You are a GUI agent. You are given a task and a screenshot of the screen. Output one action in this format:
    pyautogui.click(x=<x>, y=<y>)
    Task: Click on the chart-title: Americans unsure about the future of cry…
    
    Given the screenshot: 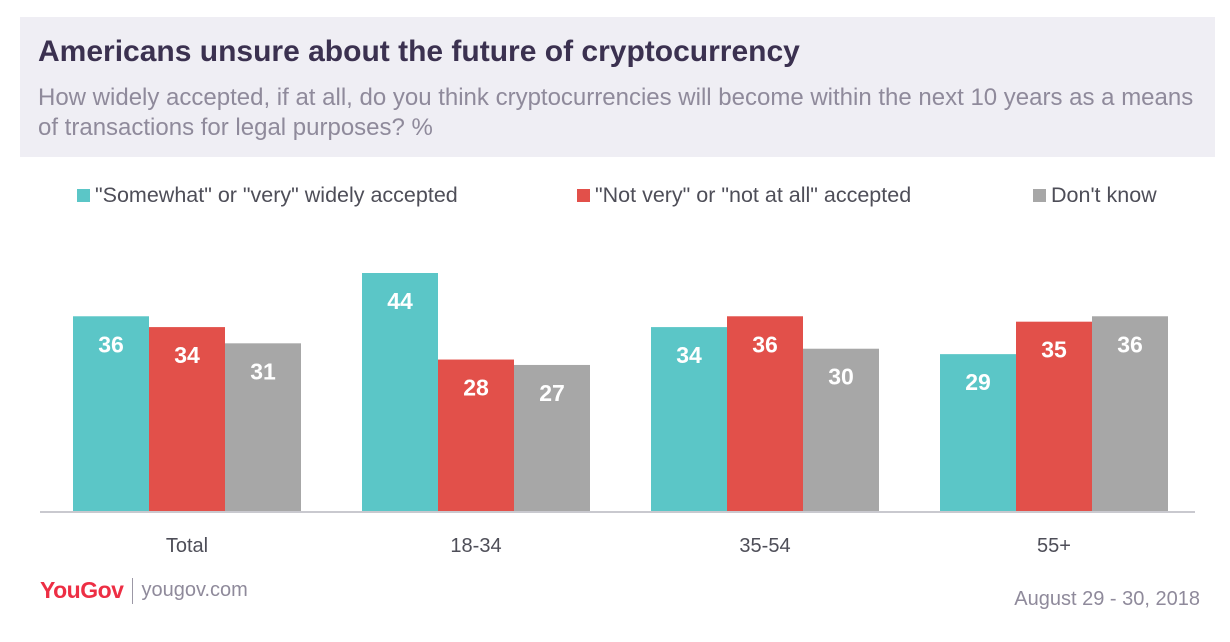 What is the action you would take?
    pyautogui.click(x=419, y=51)
    